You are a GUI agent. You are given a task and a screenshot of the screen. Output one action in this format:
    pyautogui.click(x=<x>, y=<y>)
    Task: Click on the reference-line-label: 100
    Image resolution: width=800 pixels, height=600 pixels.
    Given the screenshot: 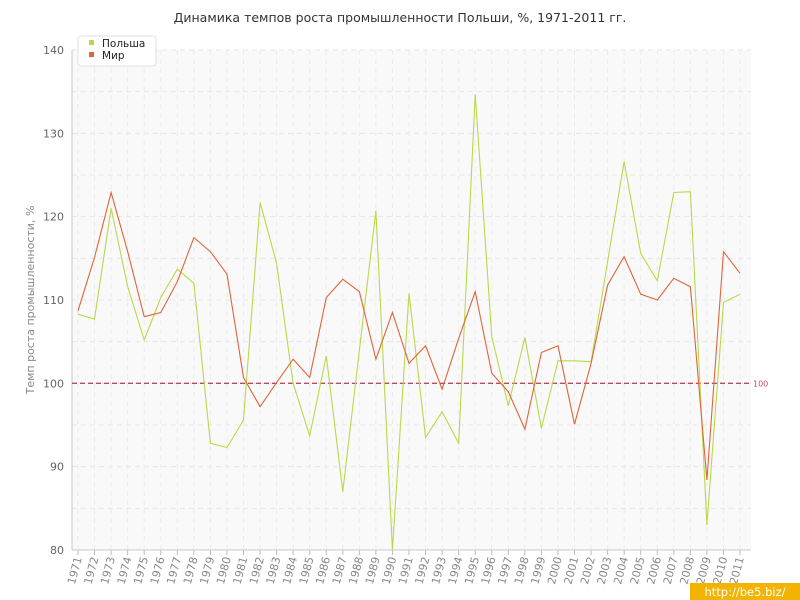 What is the action you would take?
    pyautogui.click(x=760, y=383)
    